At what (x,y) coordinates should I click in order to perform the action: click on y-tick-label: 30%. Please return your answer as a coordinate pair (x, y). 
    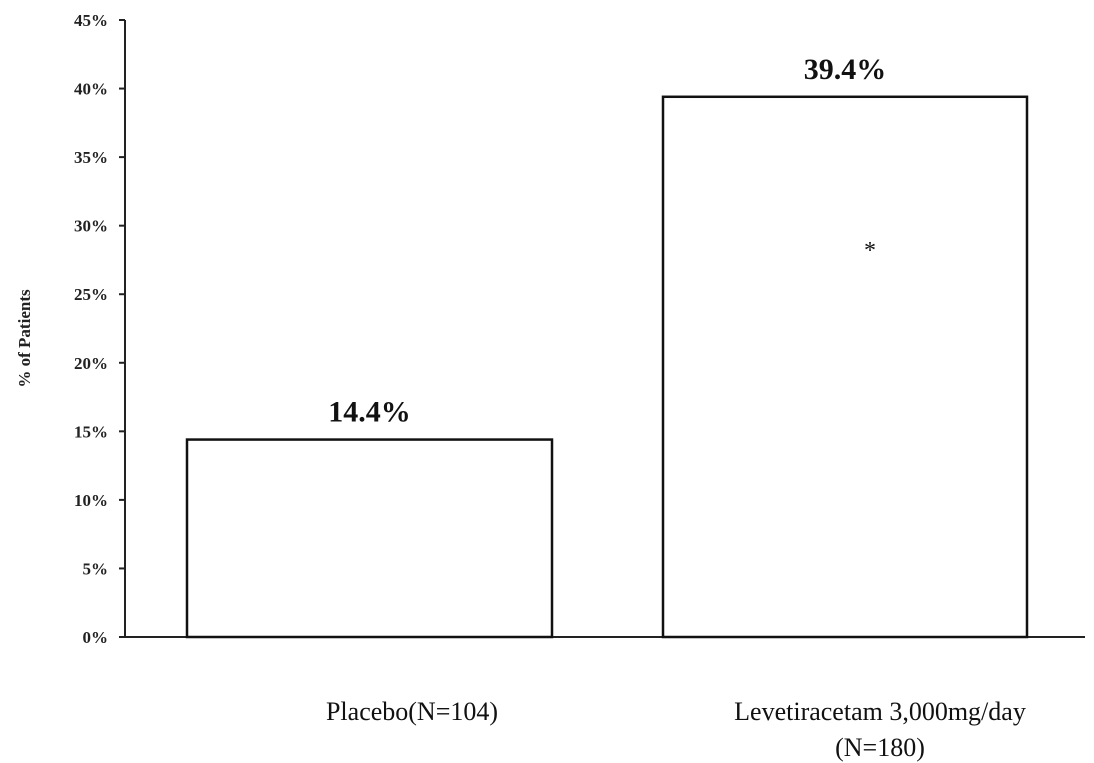
    Looking at the image, I should click on (91, 226).